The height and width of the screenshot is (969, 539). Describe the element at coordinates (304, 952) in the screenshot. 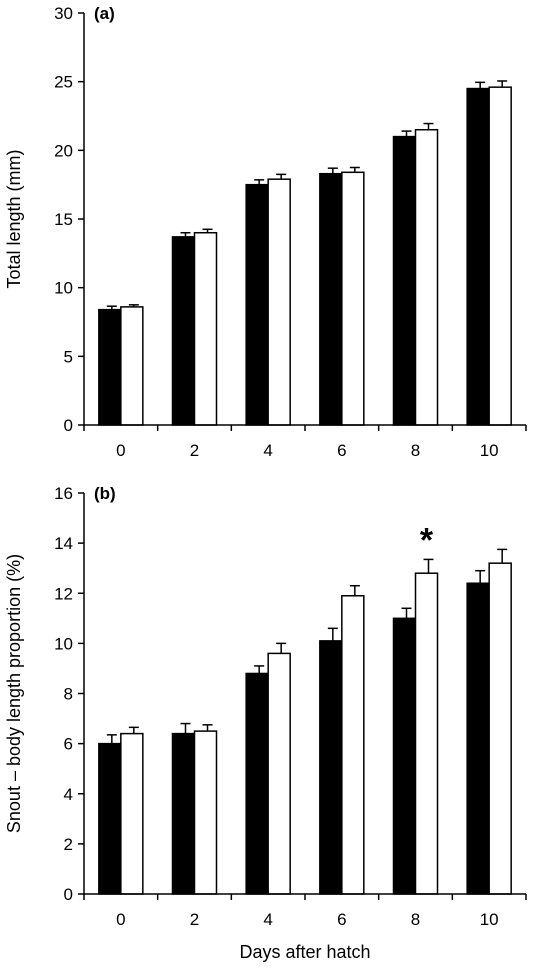

I see `panel-b-x-axis-title: Days after hatch` at that location.